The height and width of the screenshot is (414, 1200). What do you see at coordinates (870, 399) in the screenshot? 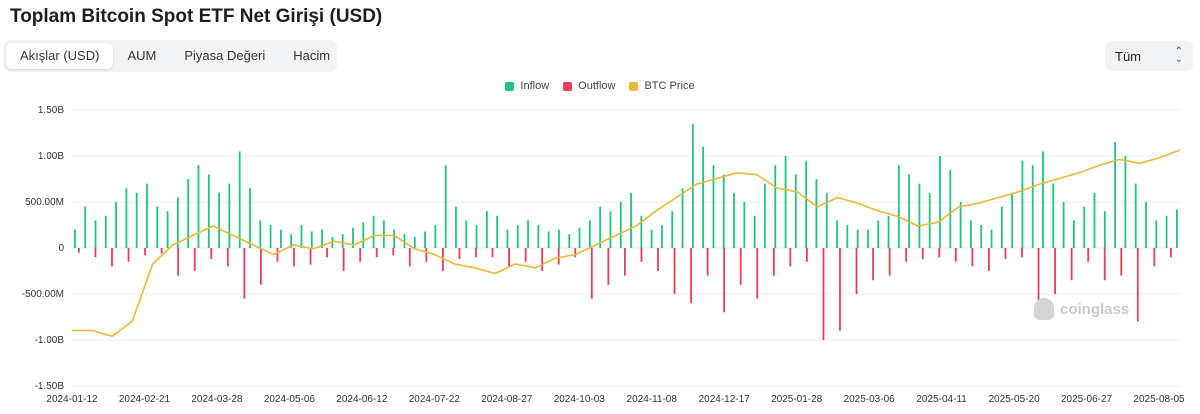
I see `x-tick-label: 2025-03-06` at bounding box center [870, 399].